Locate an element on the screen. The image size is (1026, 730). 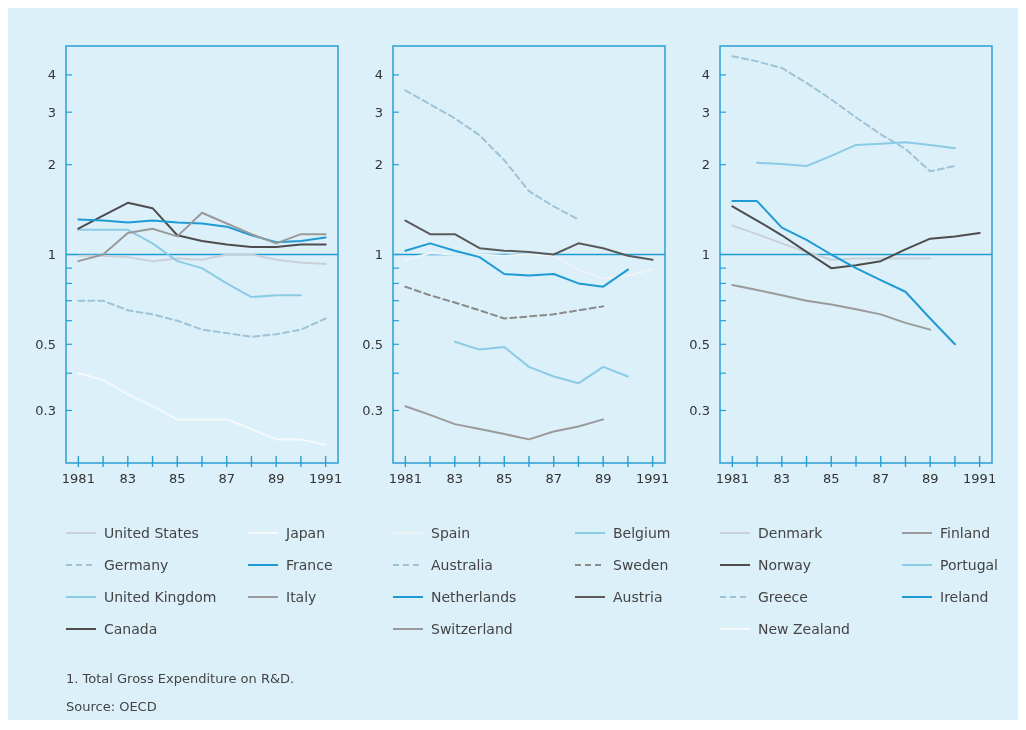
legend-label: Ireland is located at coordinates (964, 596).